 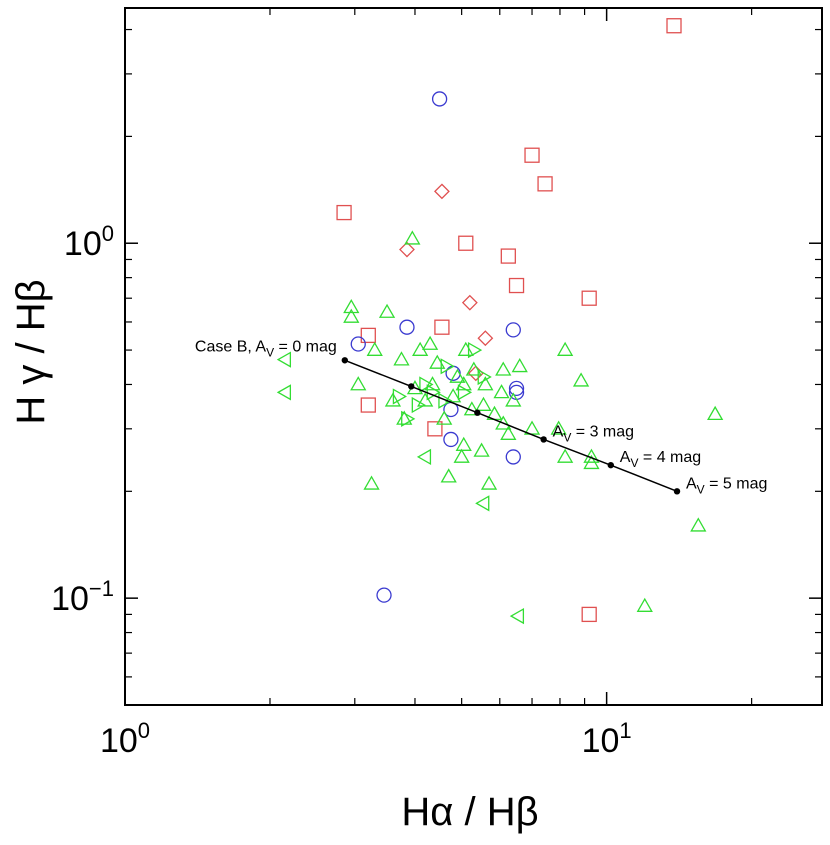 I want to click on reddening-vector-line, so click(x=511, y=426).